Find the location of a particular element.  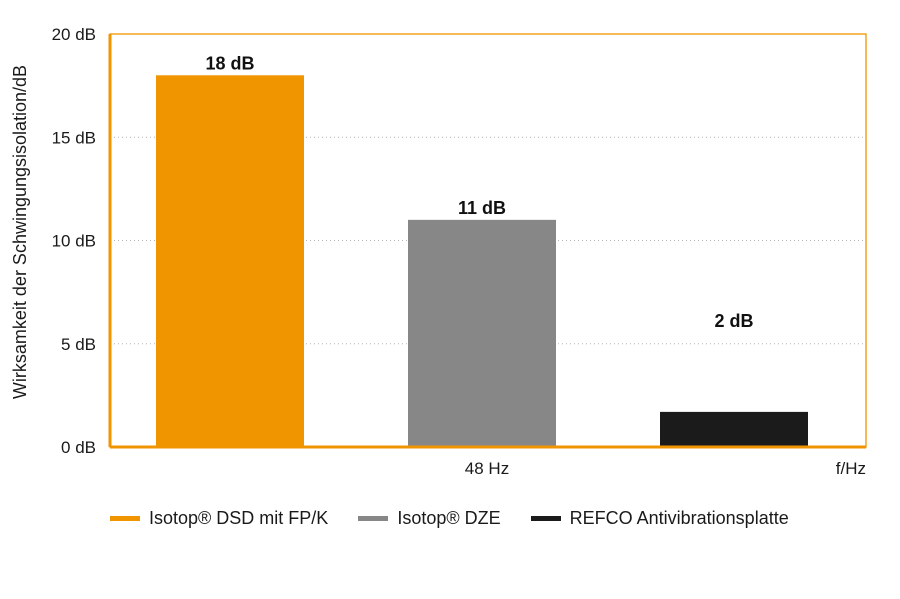

y-axis-label: Wirksamkeit der Schwingungsisolation/dB is located at coordinates (20, 232).